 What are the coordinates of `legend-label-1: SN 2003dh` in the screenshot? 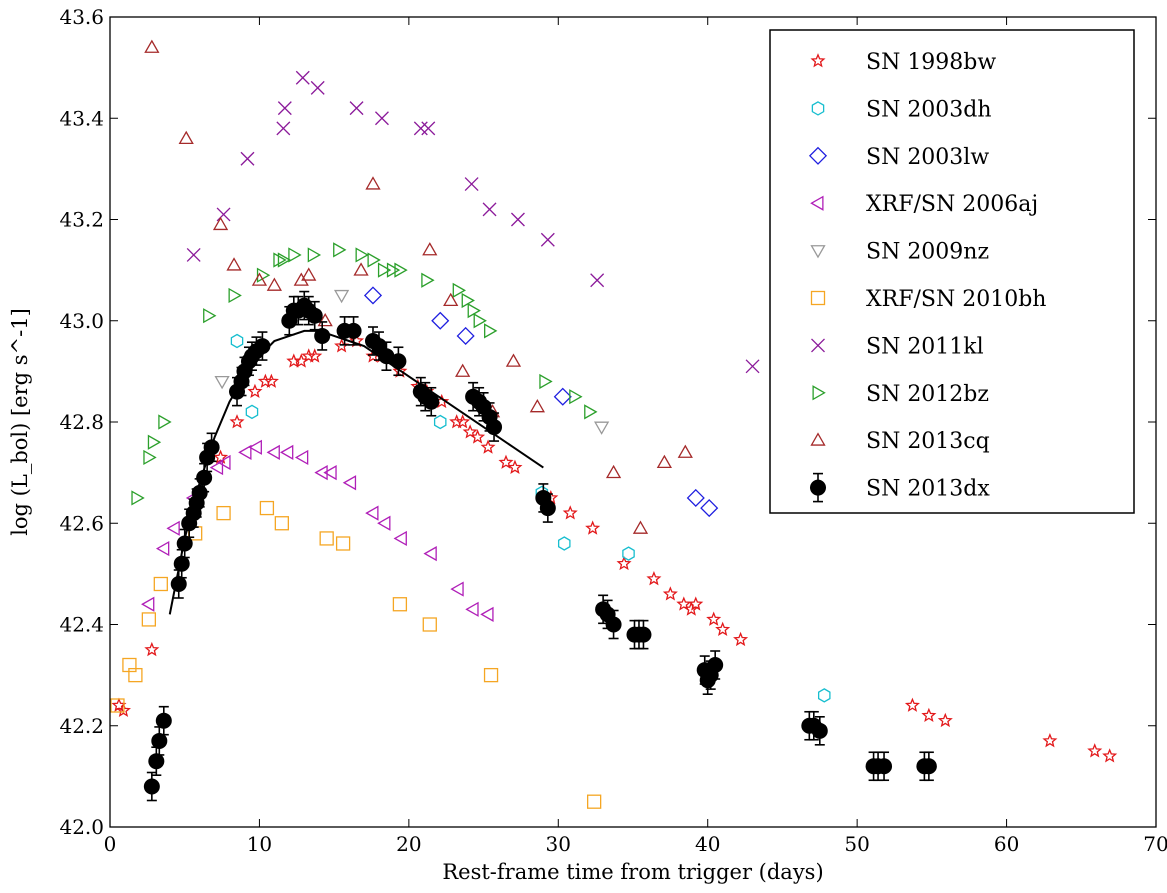 It's located at (929, 109).